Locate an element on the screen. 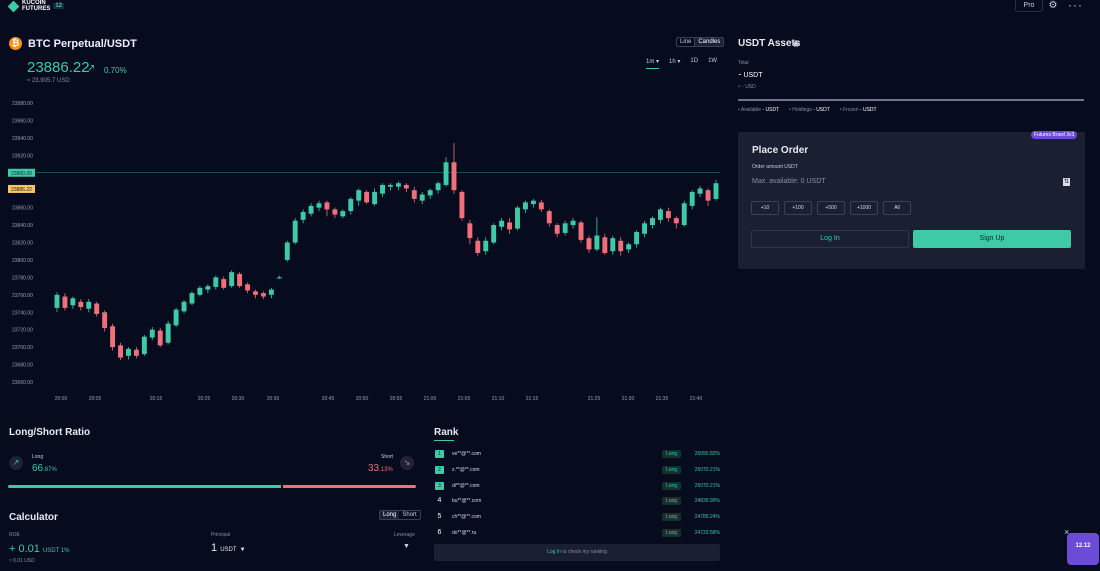  y-tick-label: 23780.00 is located at coordinates (22, 278).